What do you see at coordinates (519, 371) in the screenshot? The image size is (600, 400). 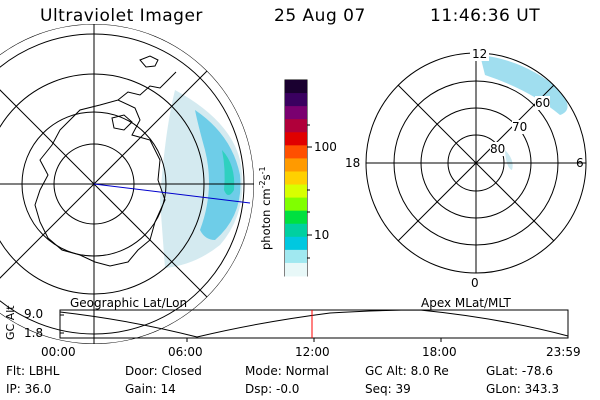 I see `status-glat: GLat: -78.6` at bounding box center [519, 371].